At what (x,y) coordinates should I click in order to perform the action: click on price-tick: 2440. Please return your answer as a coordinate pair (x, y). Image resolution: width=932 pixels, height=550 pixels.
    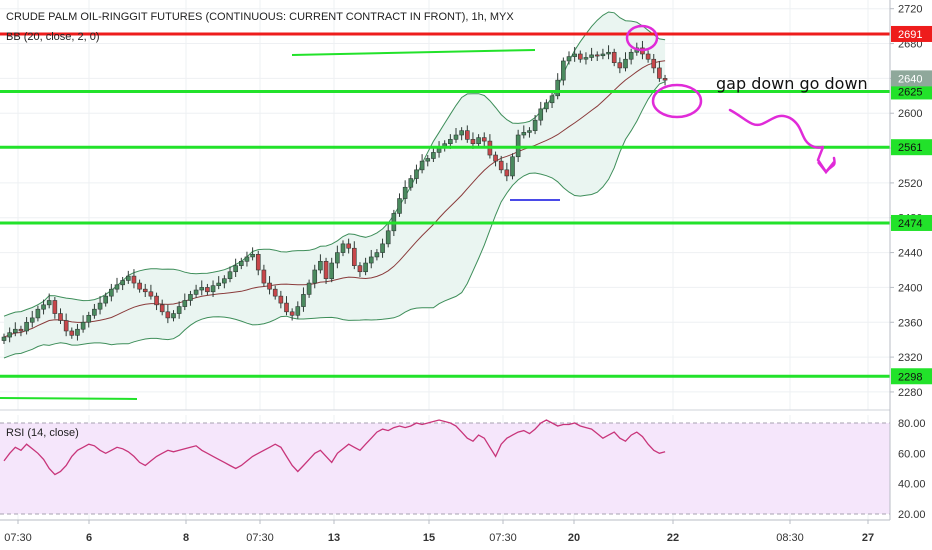
    Looking at the image, I should click on (910, 254).